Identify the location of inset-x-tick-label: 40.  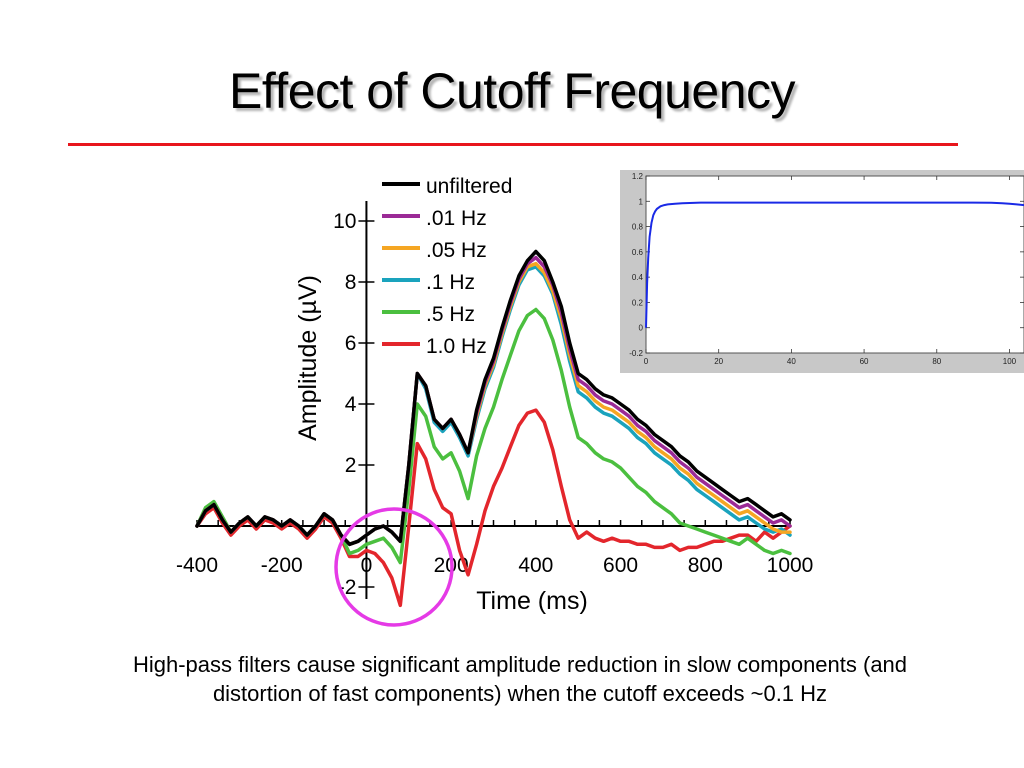
(791, 361).